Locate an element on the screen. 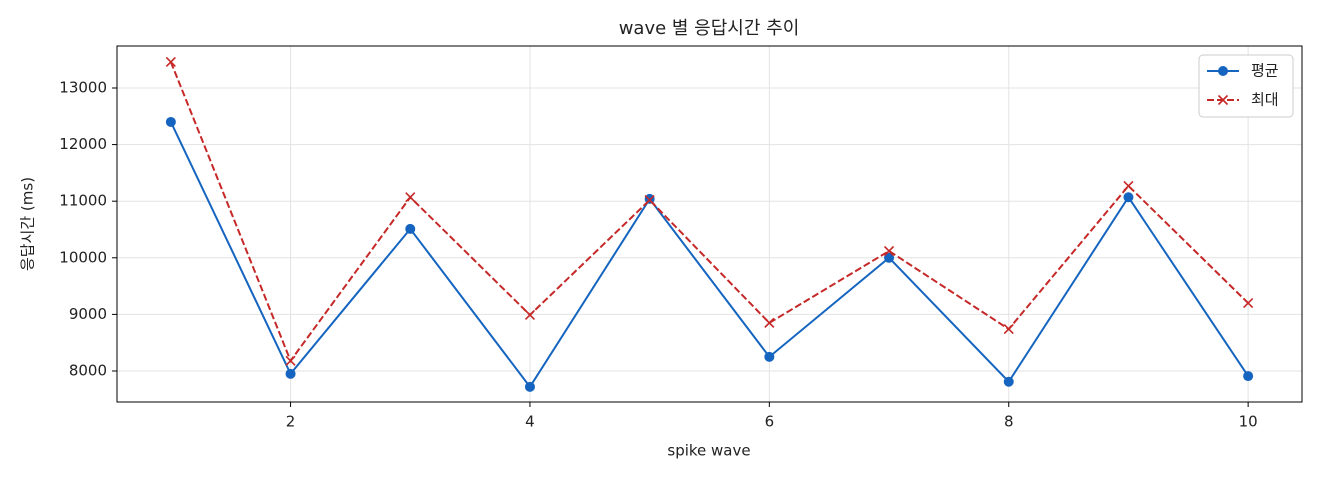 This screenshot has width=1320, height=480. legend-box is located at coordinates (1246, 86).